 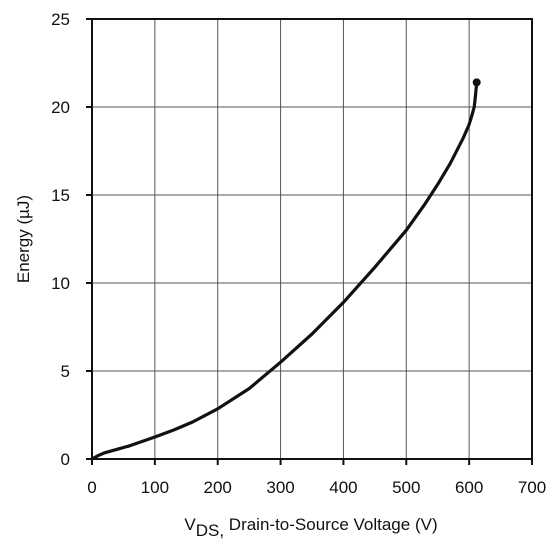 I want to click on x-axis-title-subscript: DS,, so click(x=210, y=530).